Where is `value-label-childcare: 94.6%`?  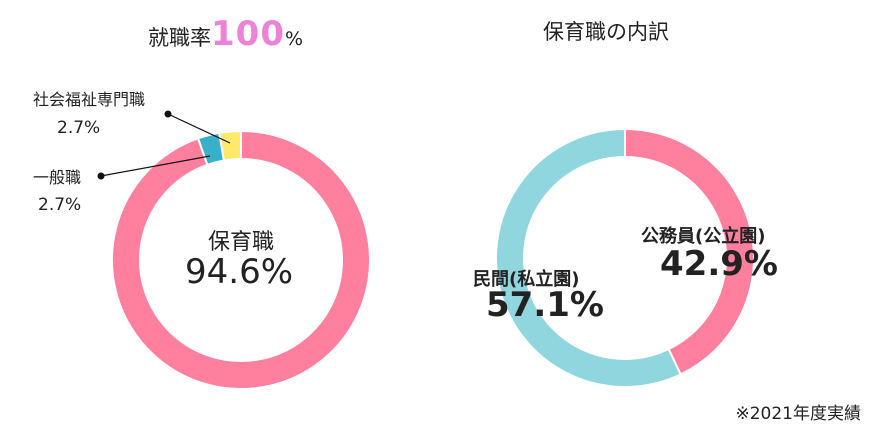 value-label-childcare: 94.6% is located at coordinates (239, 272).